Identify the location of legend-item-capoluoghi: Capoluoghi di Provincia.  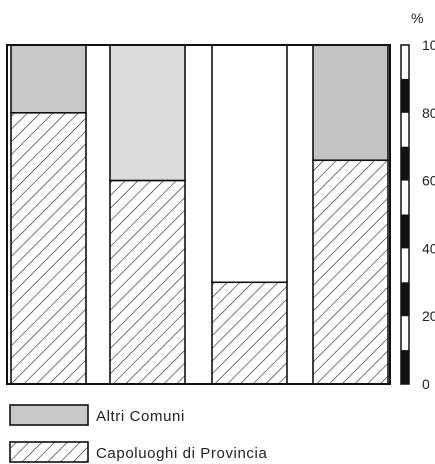
(138, 452).